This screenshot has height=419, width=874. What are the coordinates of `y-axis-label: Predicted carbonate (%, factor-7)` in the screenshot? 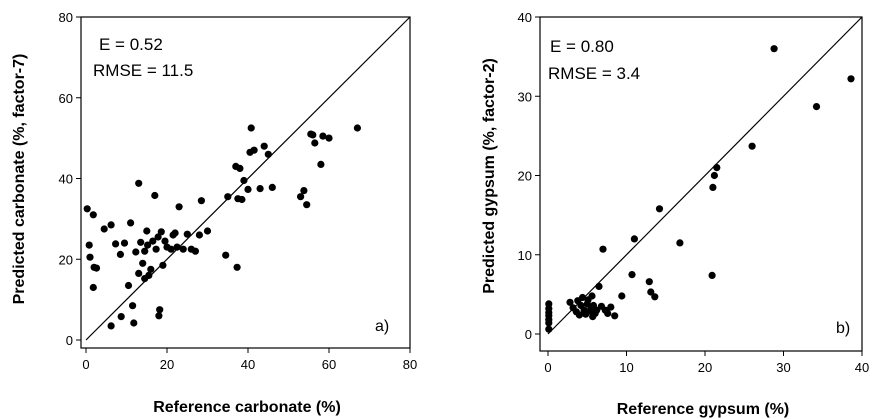 It's located at (19, 179).